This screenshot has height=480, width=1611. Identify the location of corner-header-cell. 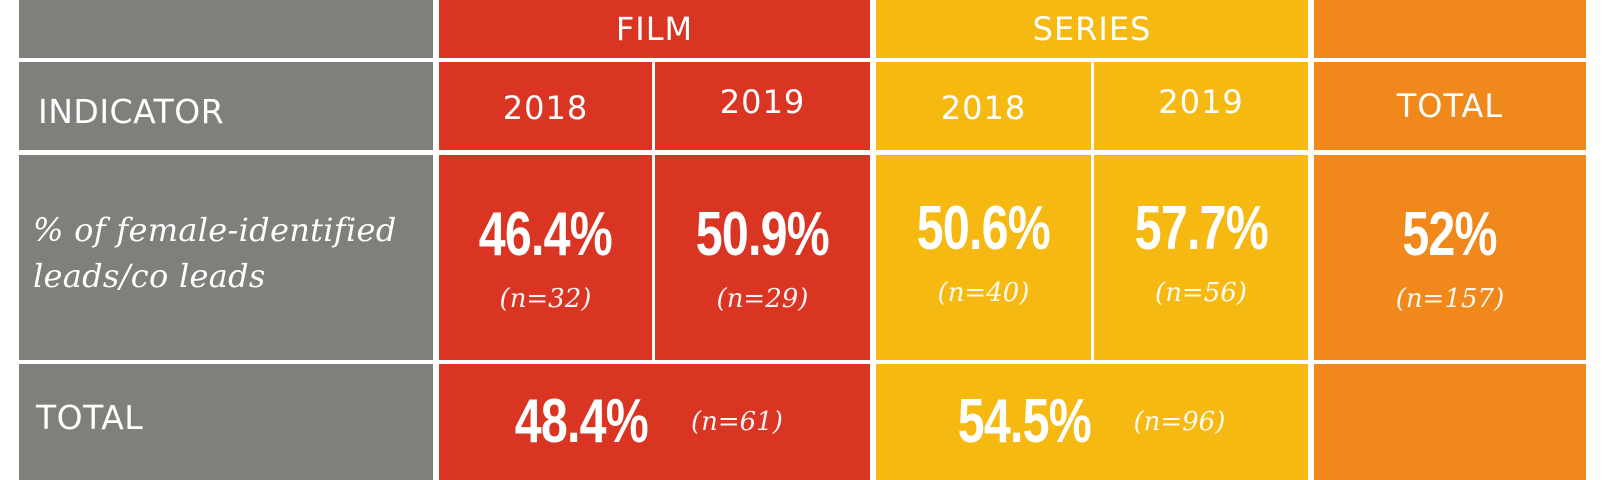
(226, 29).